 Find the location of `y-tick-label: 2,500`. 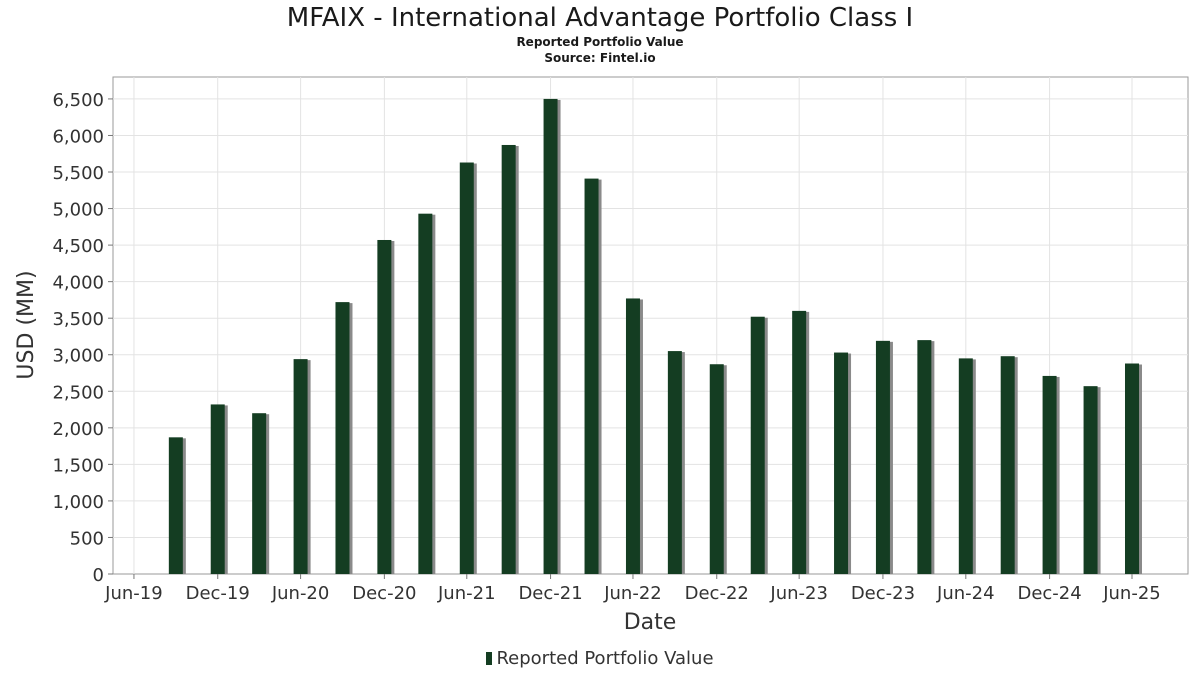

y-tick-label: 2,500 is located at coordinates (78, 392).